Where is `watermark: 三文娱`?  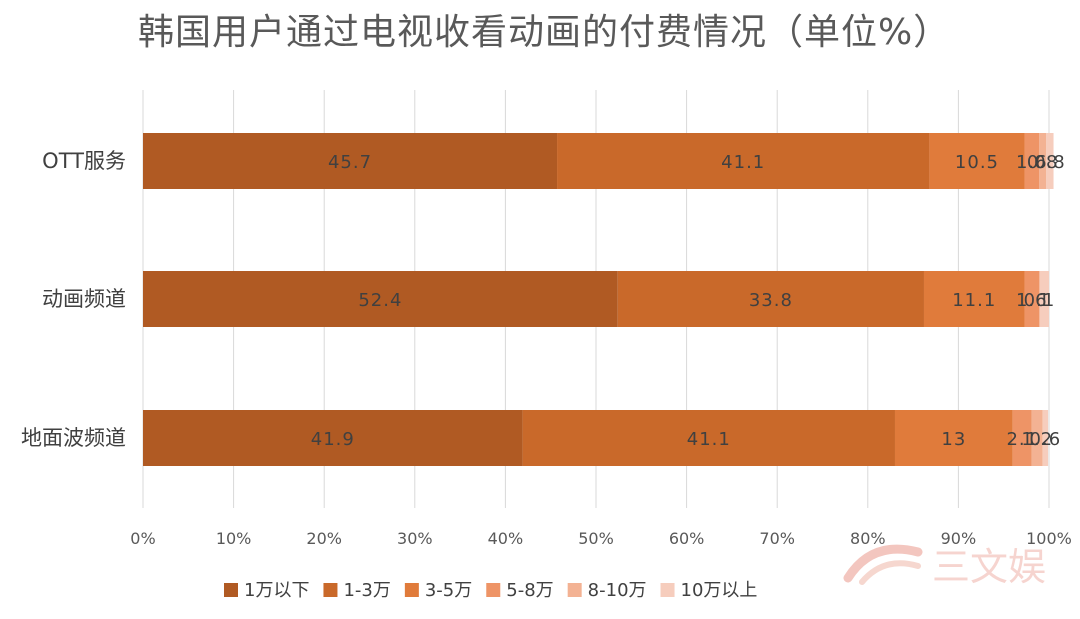 watermark: 三文娱 is located at coordinates (944, 566).